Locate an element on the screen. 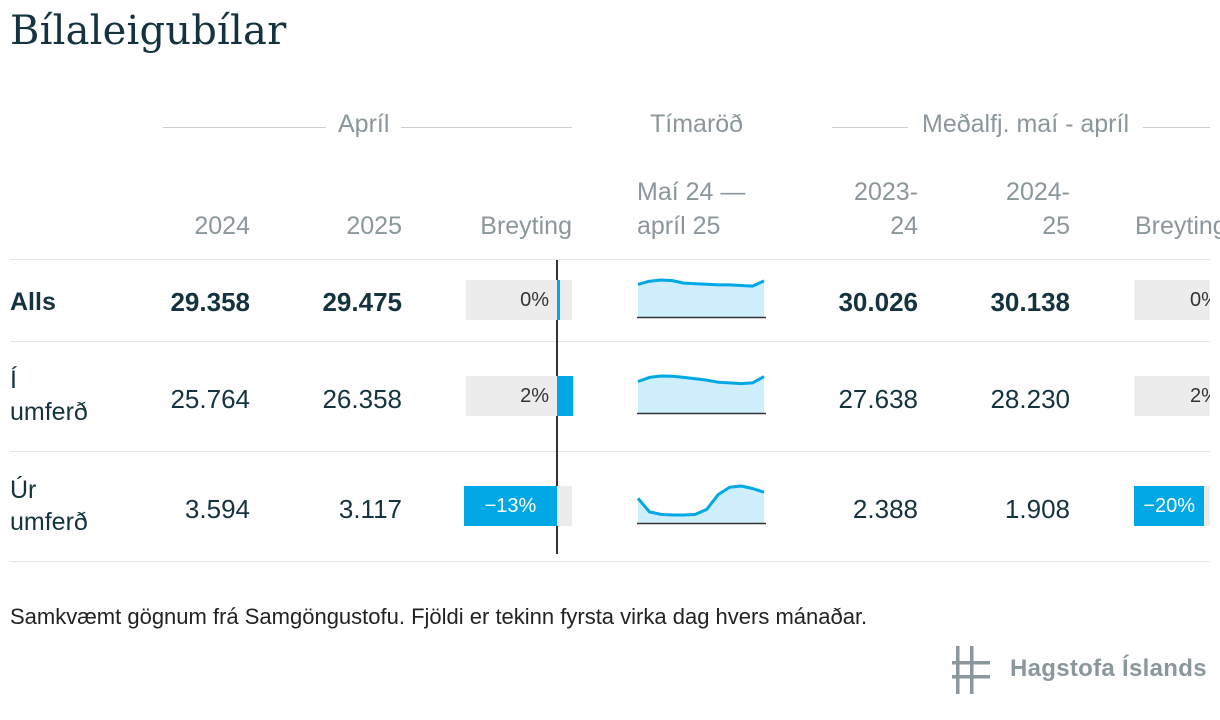  sparkline-i-umferd is located at coordinates (701, 394).